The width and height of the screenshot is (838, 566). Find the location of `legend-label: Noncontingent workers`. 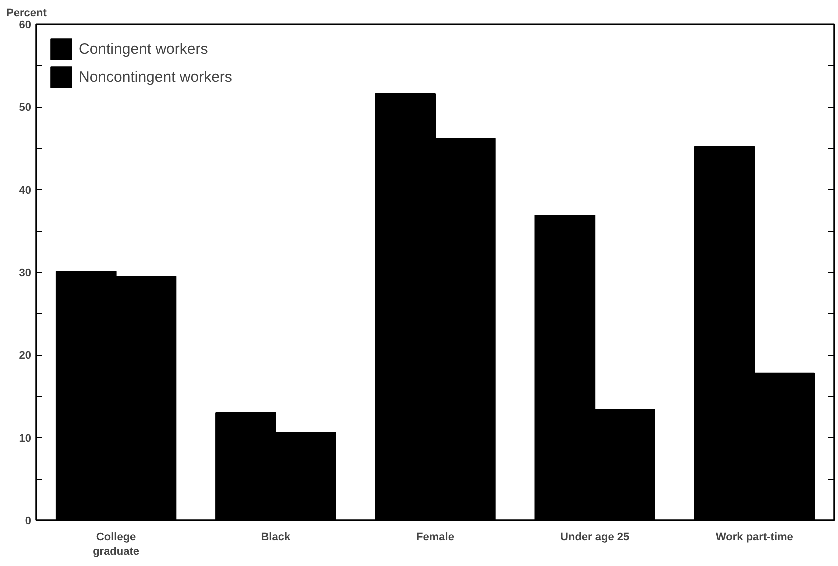

legend-label: Noncontingent workers is located at coordinates (155, 77).